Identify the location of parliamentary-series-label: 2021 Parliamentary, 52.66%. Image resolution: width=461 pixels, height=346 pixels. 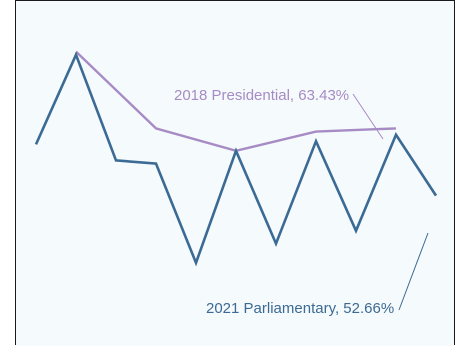
(300, 308).